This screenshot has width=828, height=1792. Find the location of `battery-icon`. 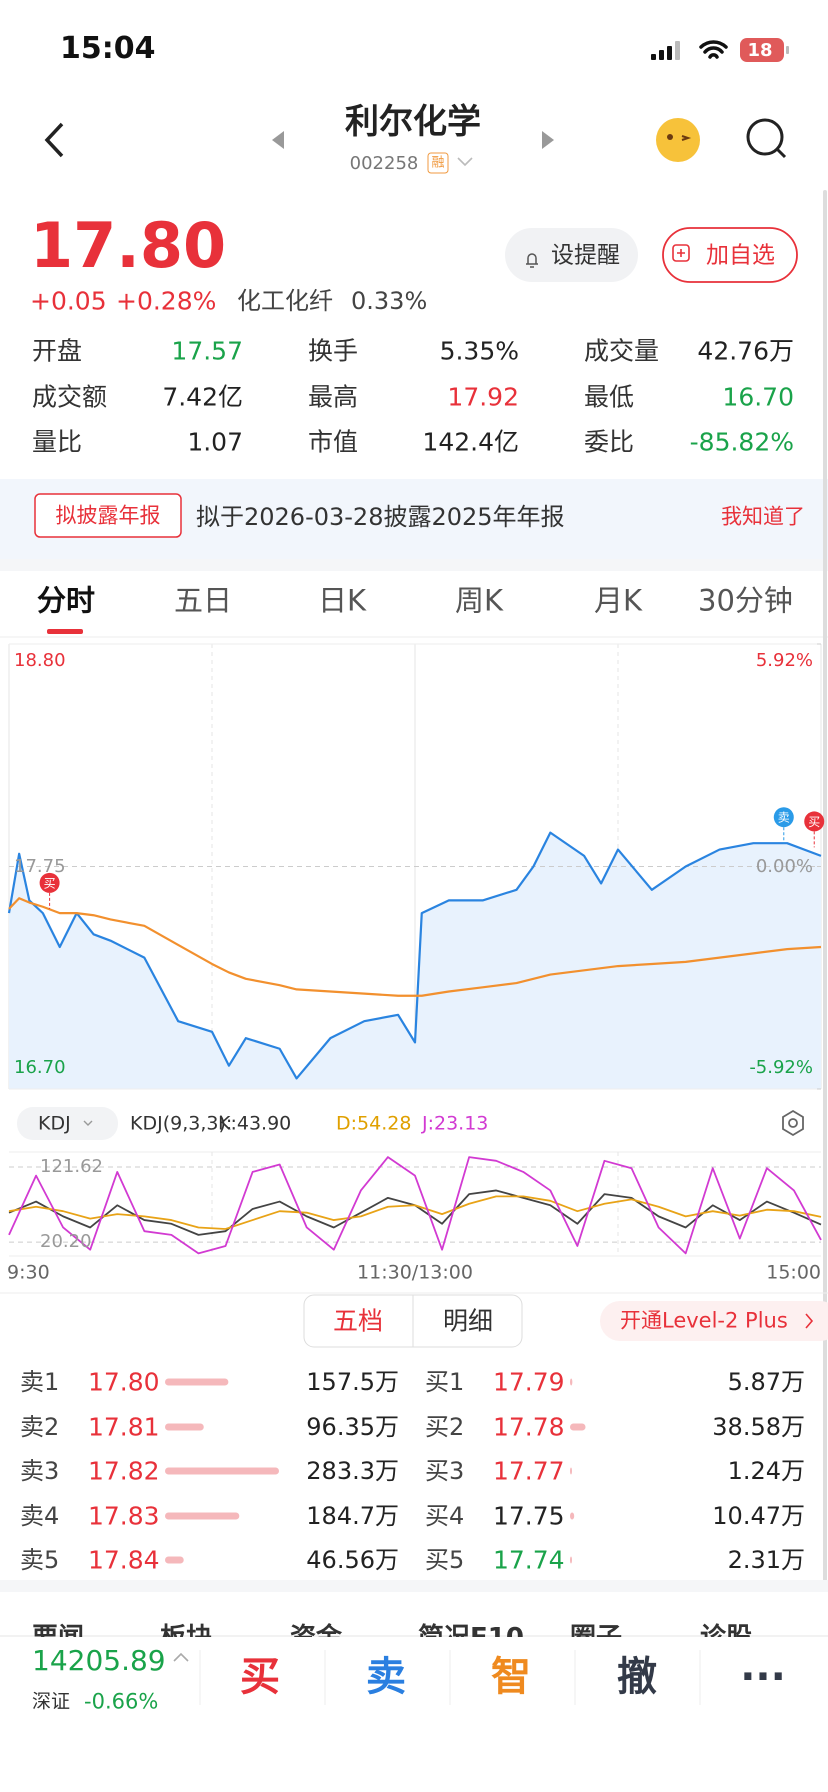

battery-icon is located at coordinates (762, 50).